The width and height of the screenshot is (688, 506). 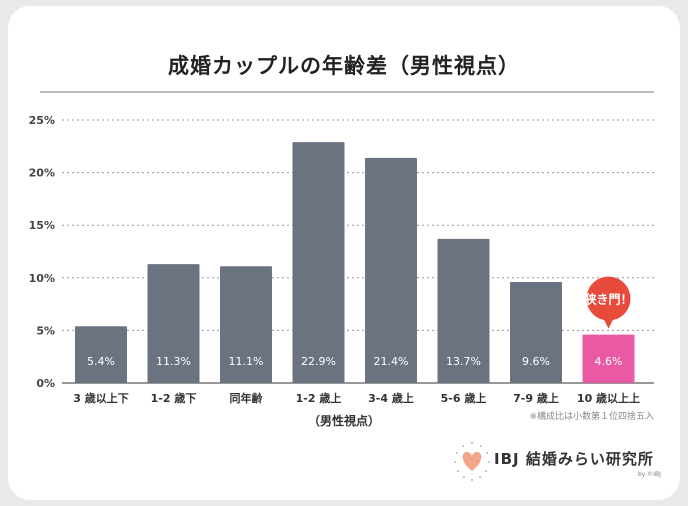 I want to click on category-label: 5-6 歳上, so click(x=464, y=398).